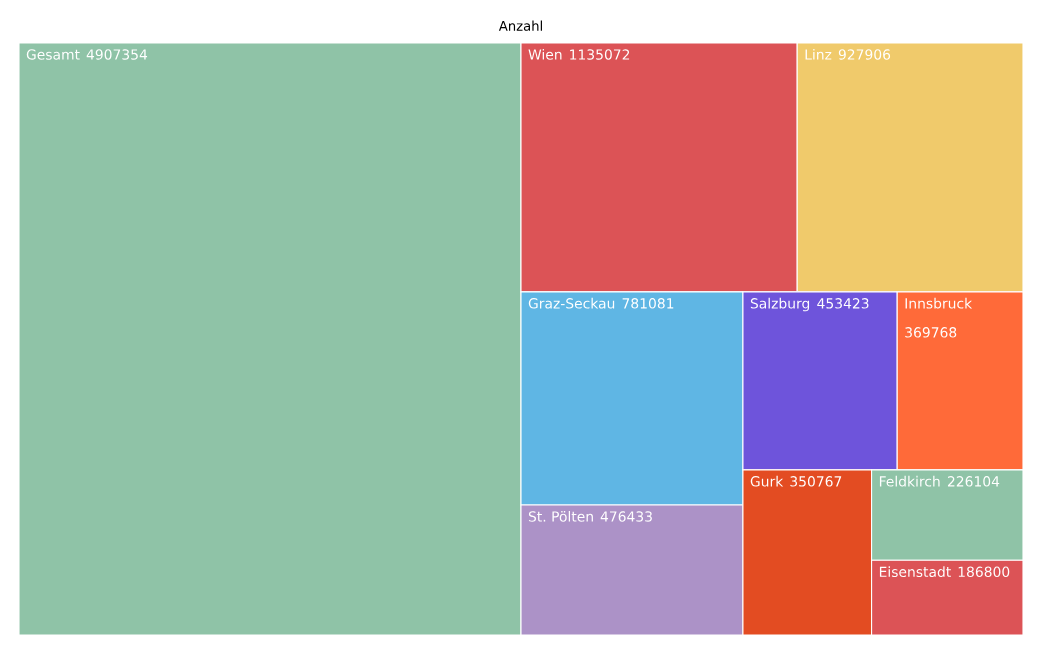 The image size is (1042, 645). I want to click on text: Anzahl, so click(520, 25).